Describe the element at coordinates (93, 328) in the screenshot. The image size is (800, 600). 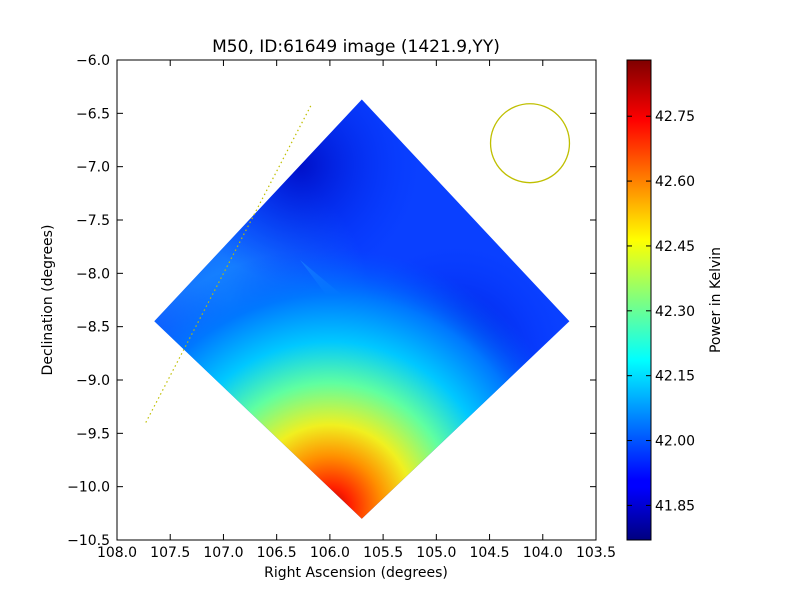
I see `y-tick-label: −8.5` at that location.